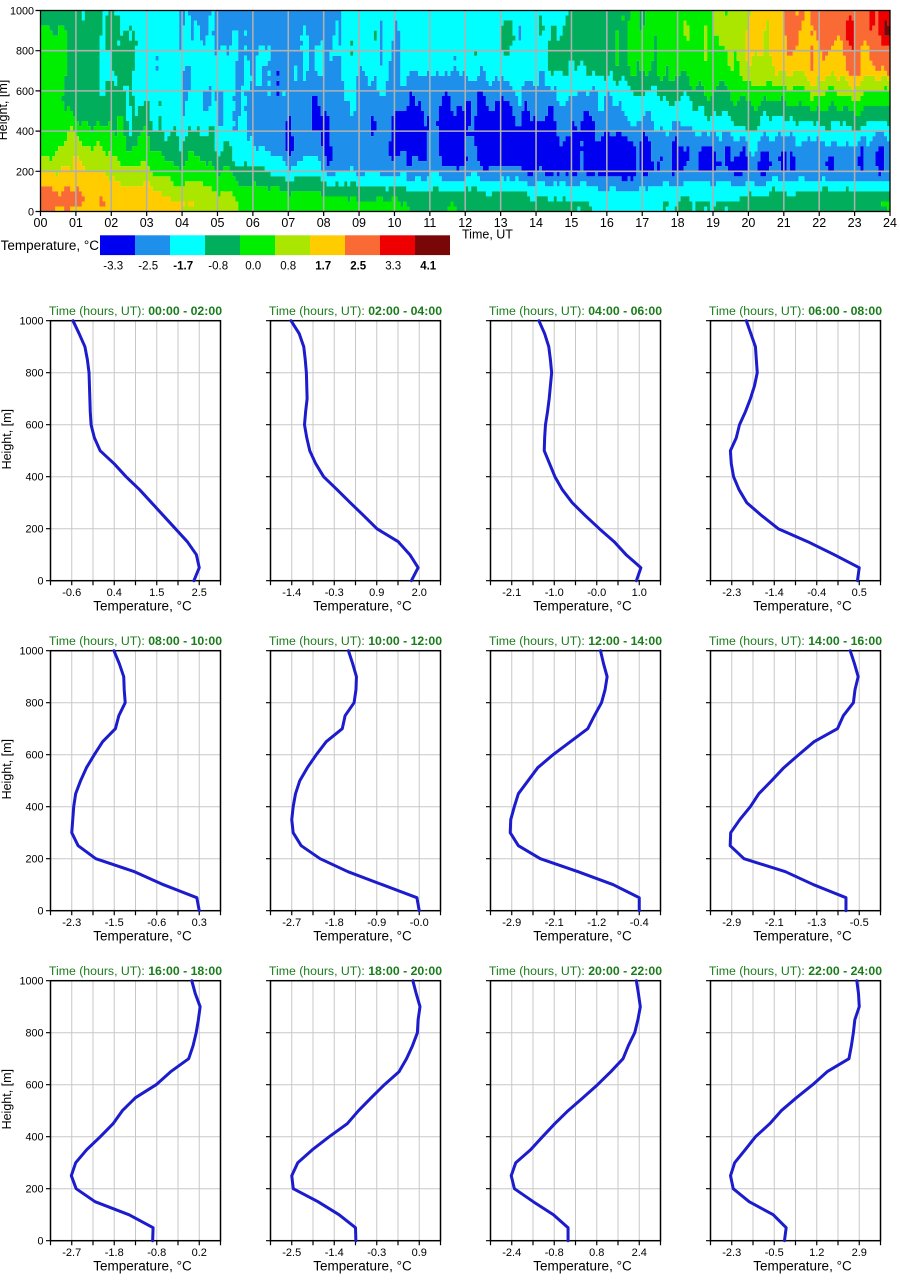 The width and height of the screenshot is (900, 1280). What do you see at coordinates (890, 223) in the screenshot?
I see `svg-text: 24` at bounding box center [890, 223].